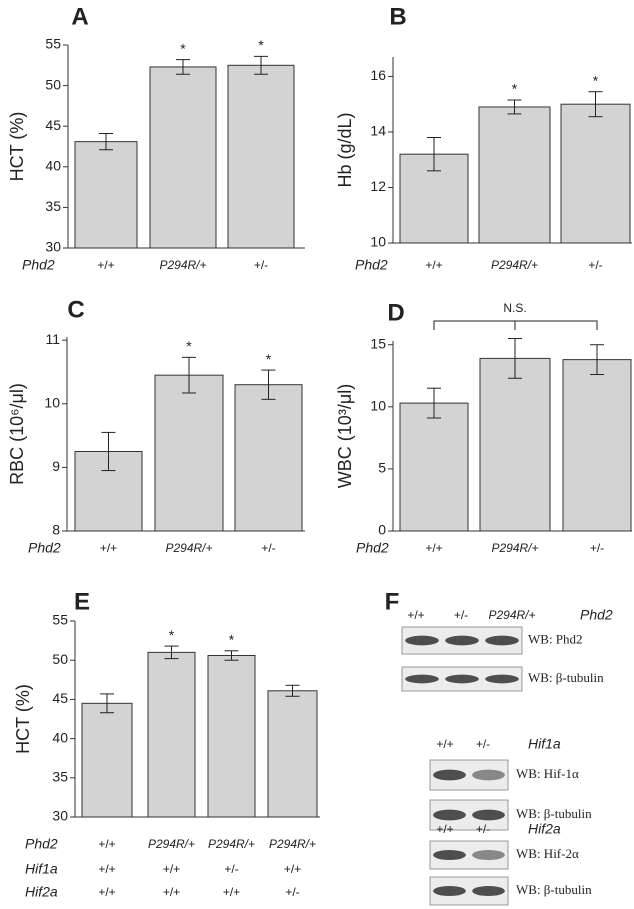 The height and width of the screenshot is (909, 634). Describe the element at coordinates (378, 343) in the screenshot. I see `y-tick-label: 15` at that location.